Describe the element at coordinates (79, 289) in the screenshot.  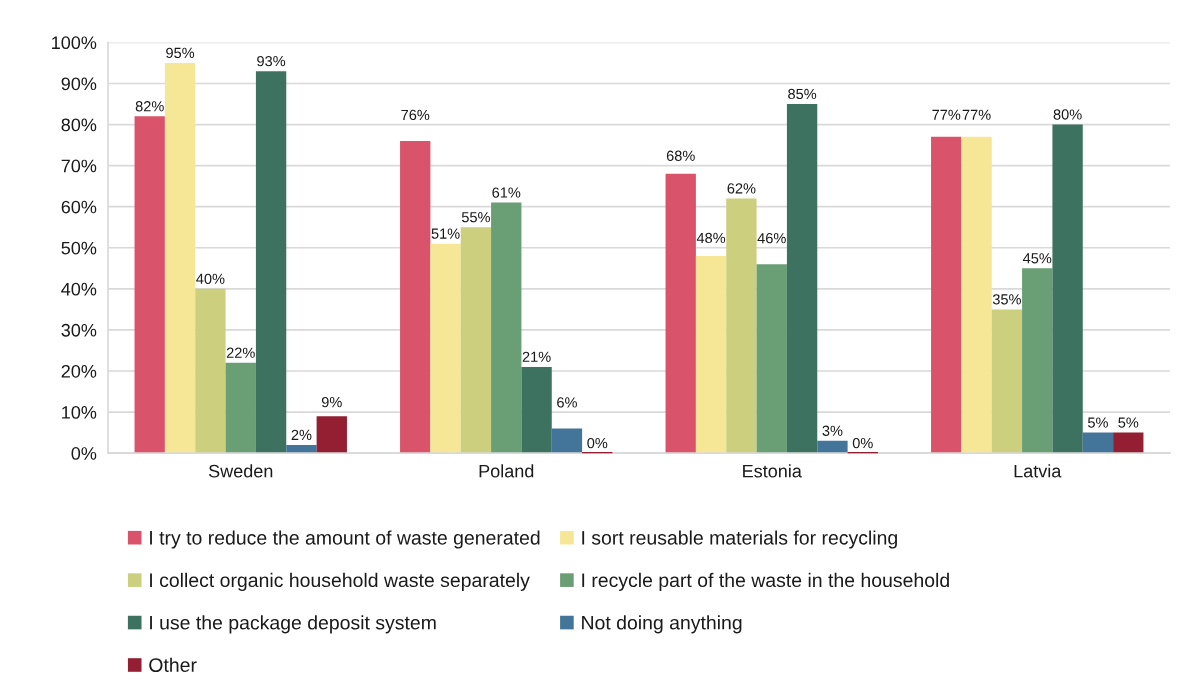
I see `y-tick-label: 40%` at that location.